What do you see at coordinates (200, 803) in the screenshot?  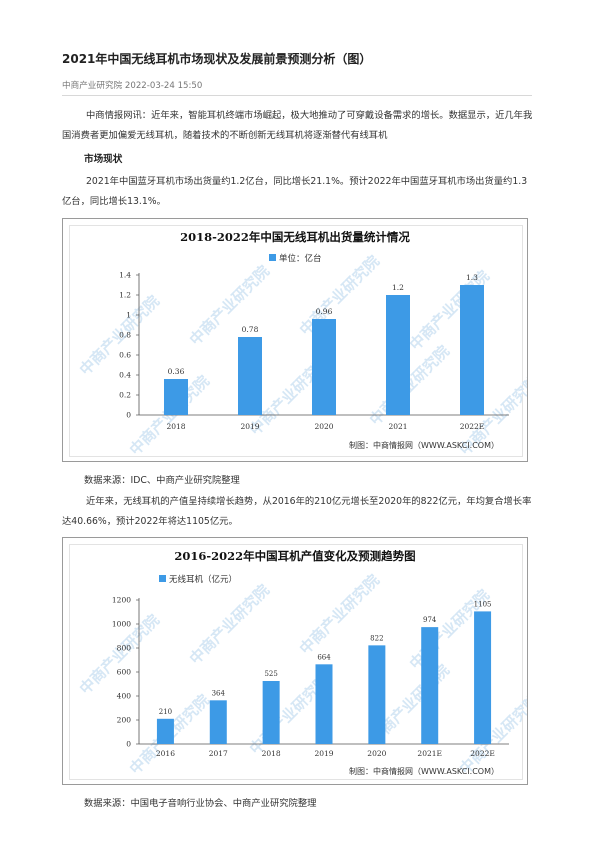 I see `source-note-2: 数据来源：中国电子音响行业协会、中商产业研究院整理` at bounding box center [200, 803].